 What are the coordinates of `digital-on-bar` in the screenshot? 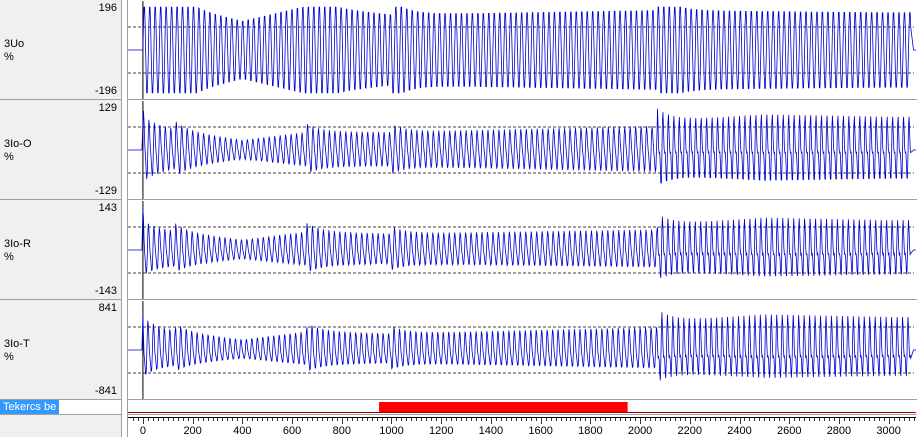 It's located at (503, 407).